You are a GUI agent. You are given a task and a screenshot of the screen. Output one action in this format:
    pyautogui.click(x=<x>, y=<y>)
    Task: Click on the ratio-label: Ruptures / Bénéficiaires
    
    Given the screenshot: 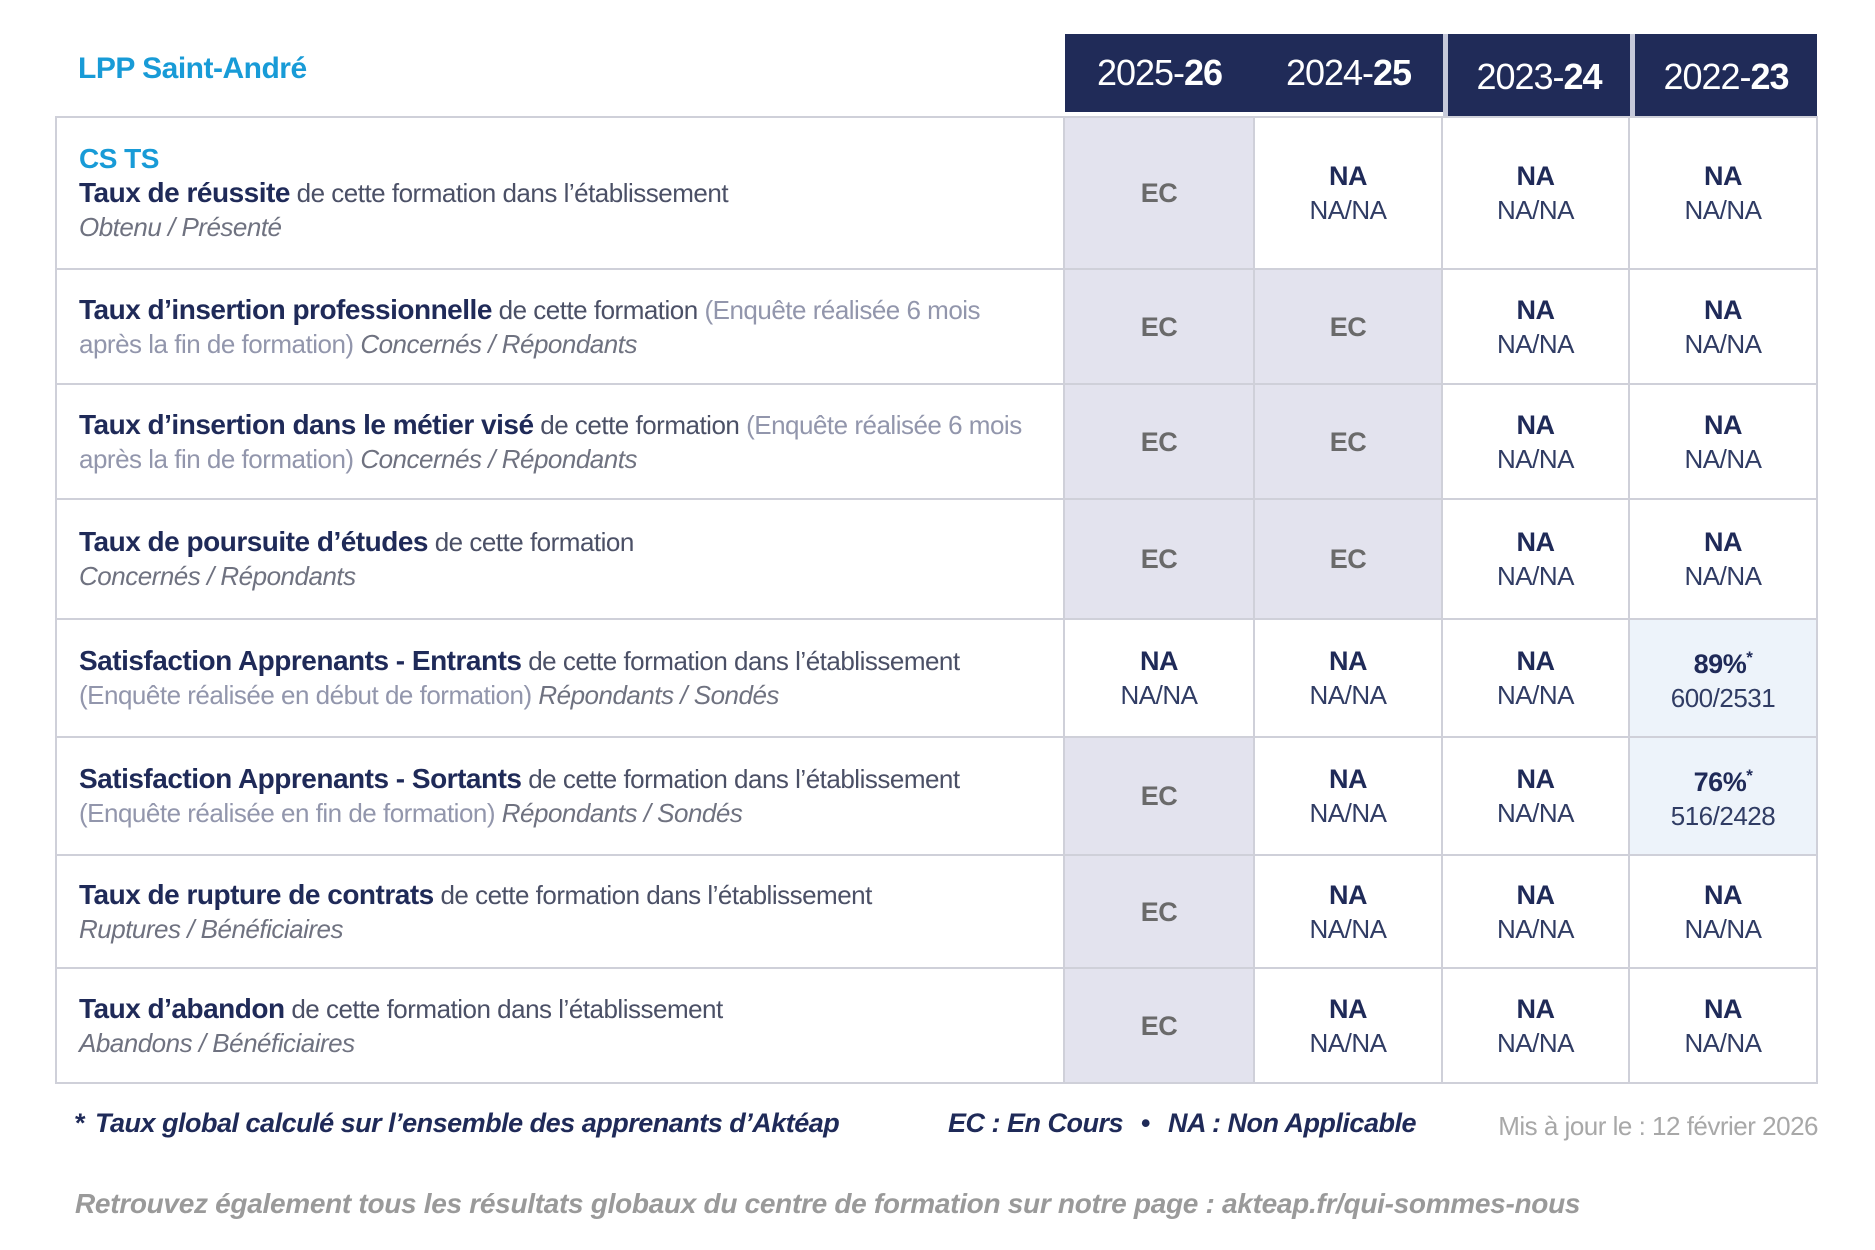 What is the action you would take?
    pyautogui.click(x=211, y=928)
    